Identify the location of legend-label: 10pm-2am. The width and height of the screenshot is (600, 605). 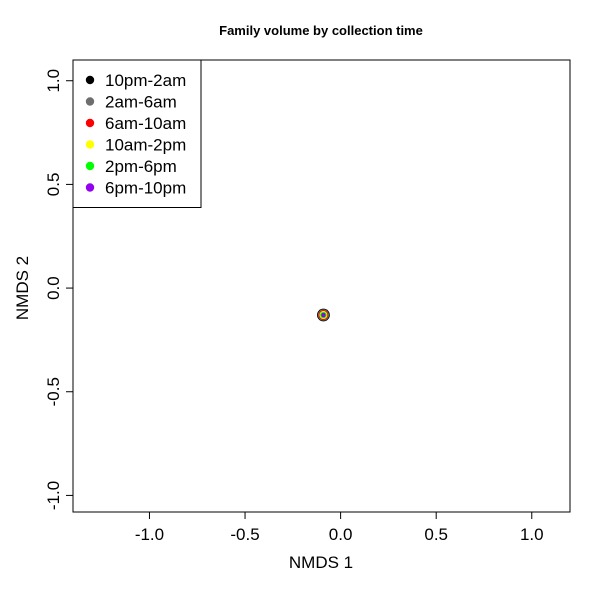
(145, 80).